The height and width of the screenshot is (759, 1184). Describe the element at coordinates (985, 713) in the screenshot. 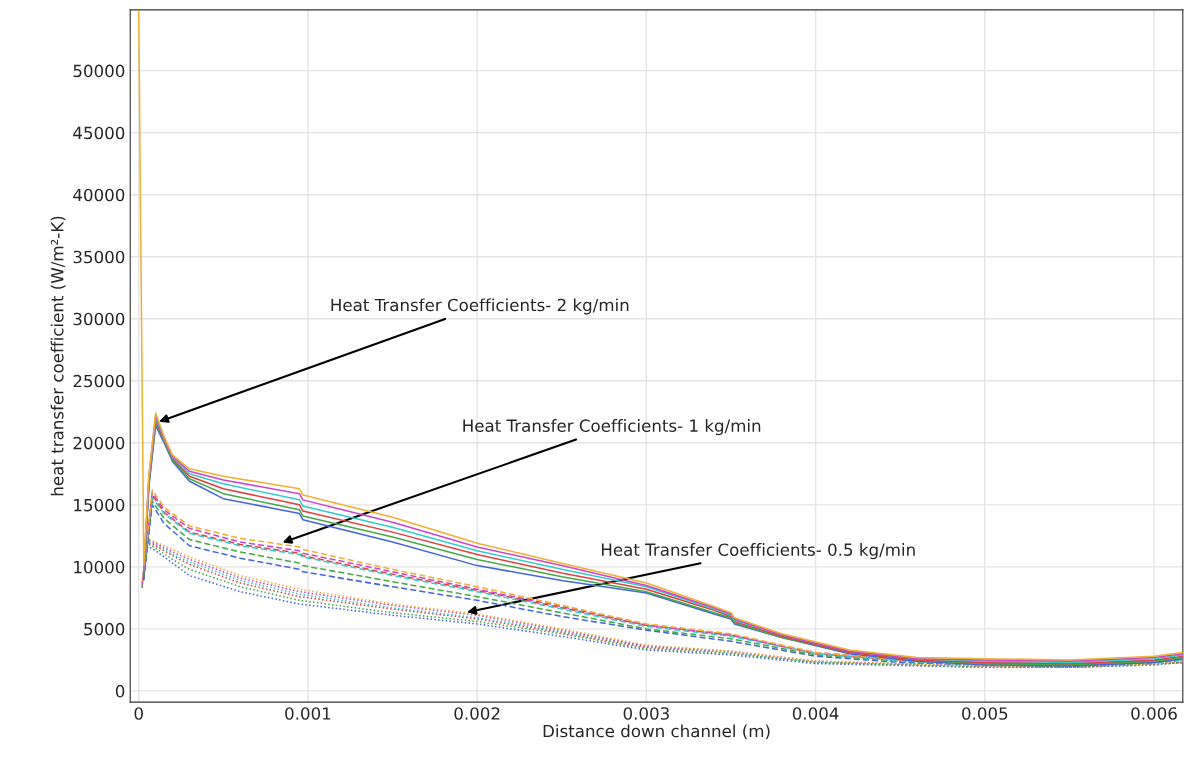

I see `x-tick-label: 0.005` at that location.